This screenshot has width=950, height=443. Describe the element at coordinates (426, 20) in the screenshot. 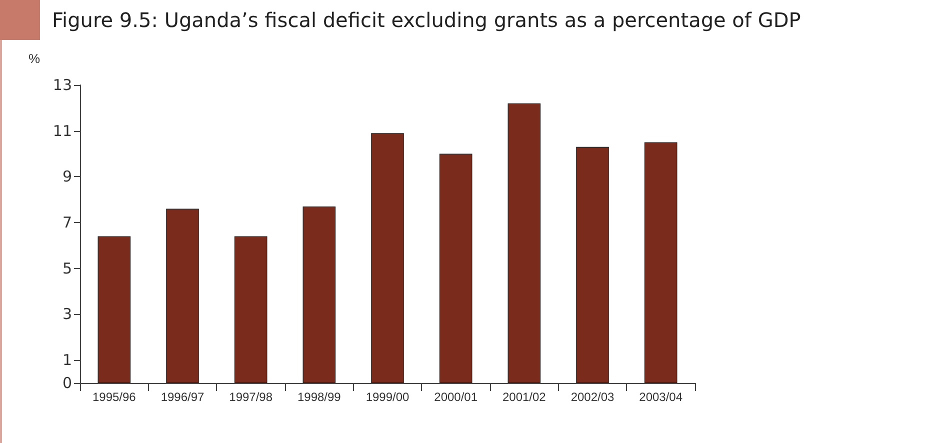

I see `chart-title: Figure 9.5: Uganda’s fiscal deficit excluding grants as a percentage of GDP` at that location.